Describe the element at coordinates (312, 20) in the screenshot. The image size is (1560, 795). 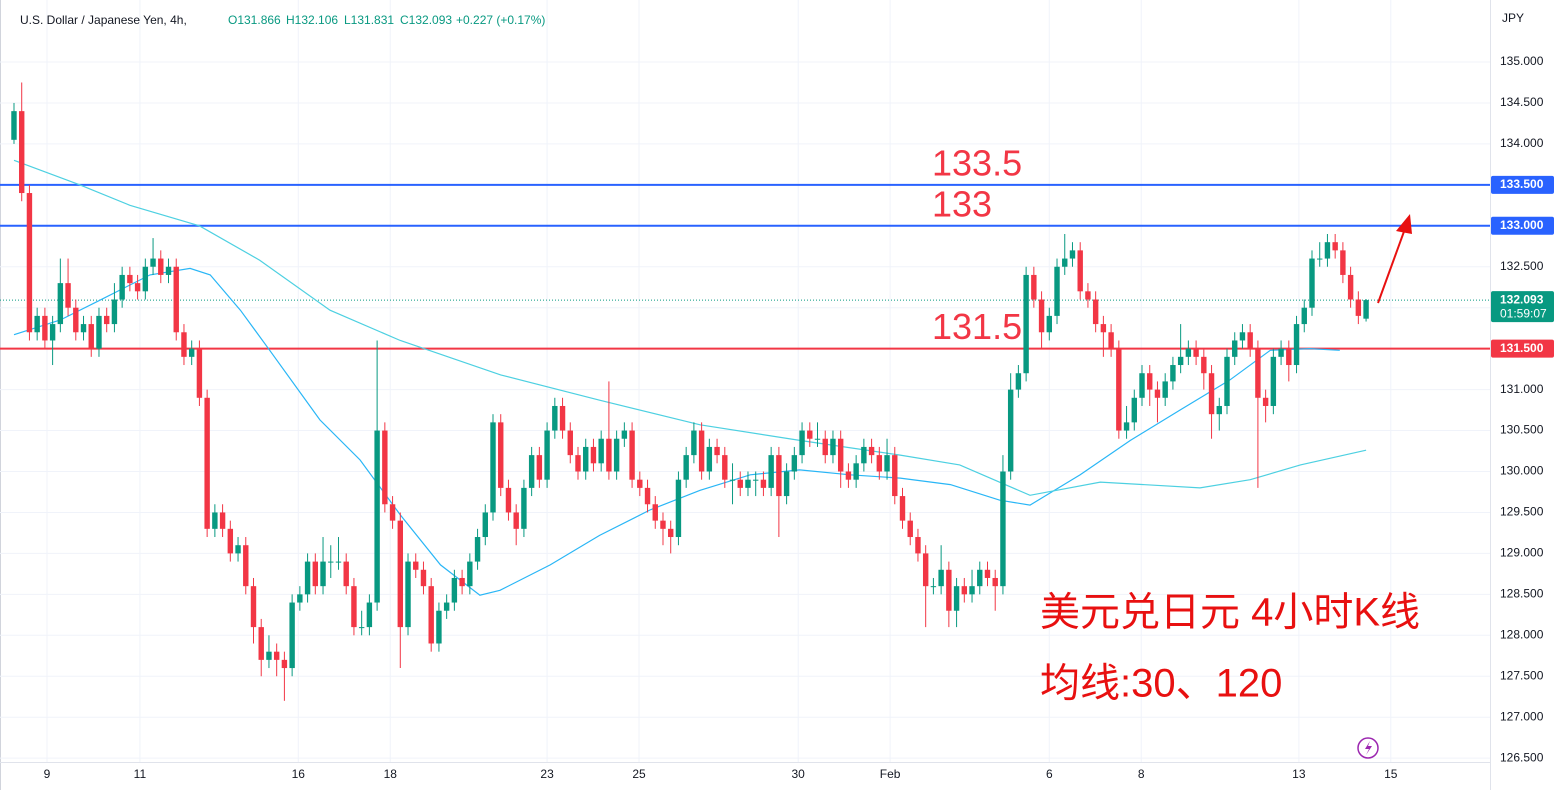
I see `ohlc-high: H132.106` at that location.